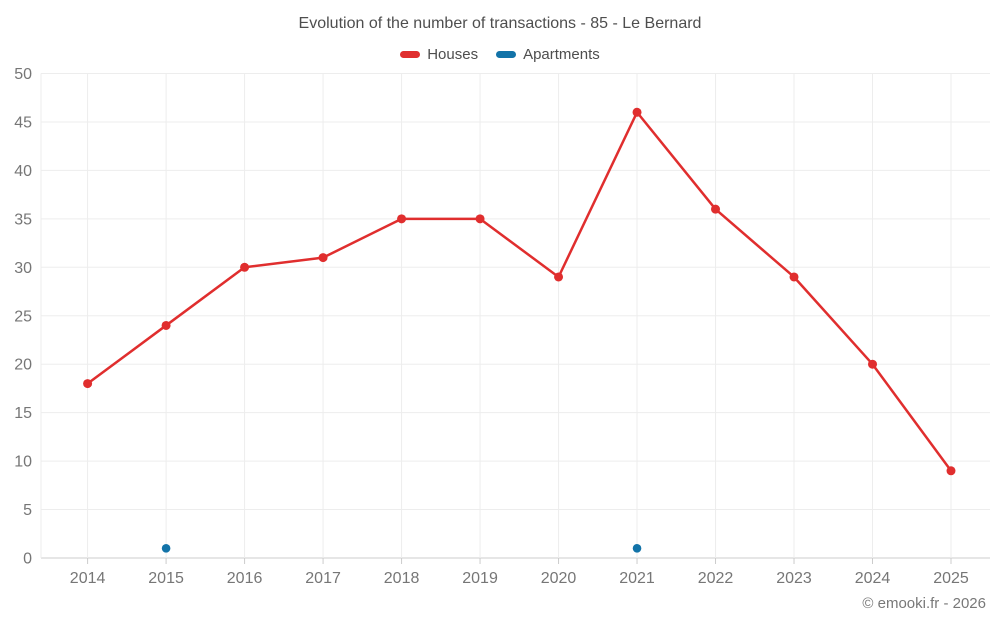  What do you see at coordinates (480, 578) in the screenshot?
I see `x-tick-label-2019: 2019` at bounding box center [480, 578].